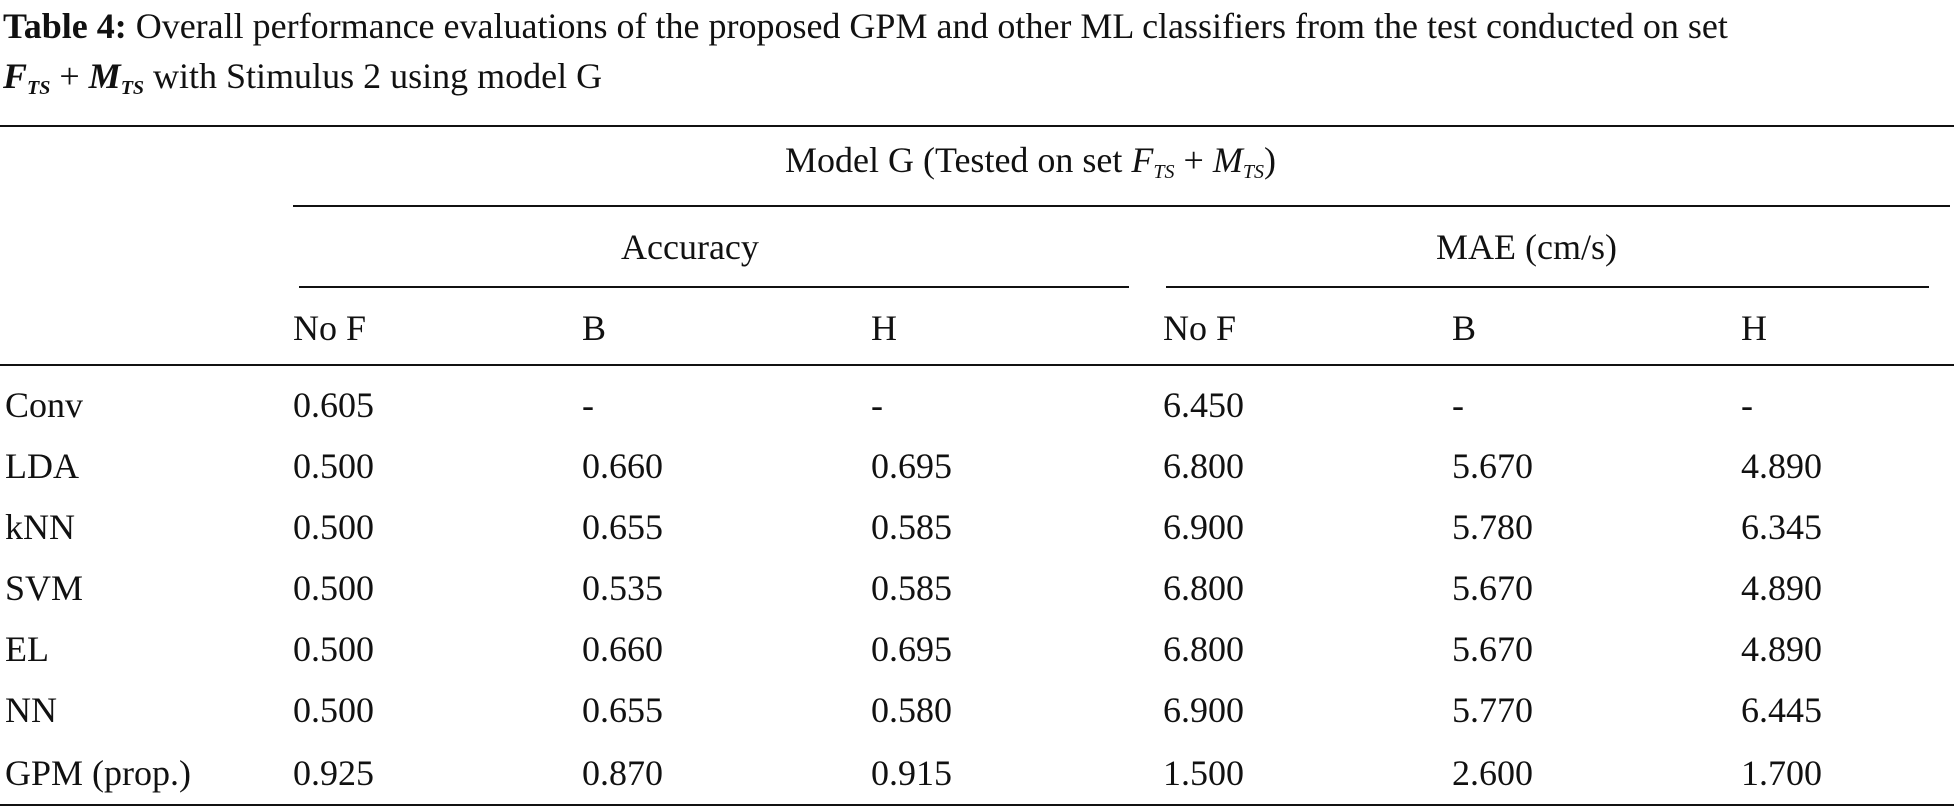  I want to click on cell: 0.925, so click(333, 773).